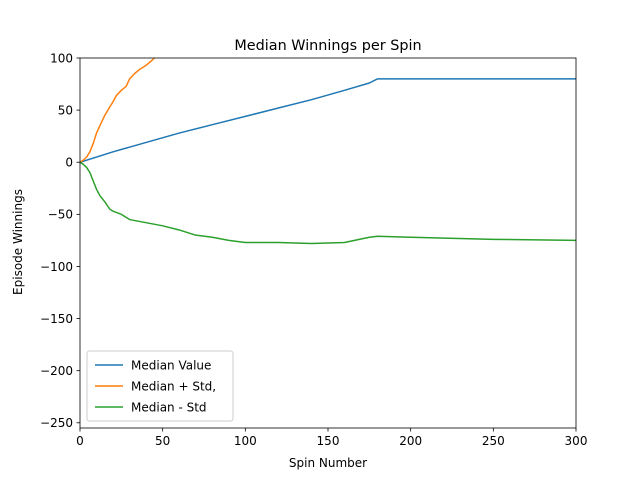  Describe the element at coordinates (171, 365) in the screenshot. I see `legend-label: Median Value` at that location.